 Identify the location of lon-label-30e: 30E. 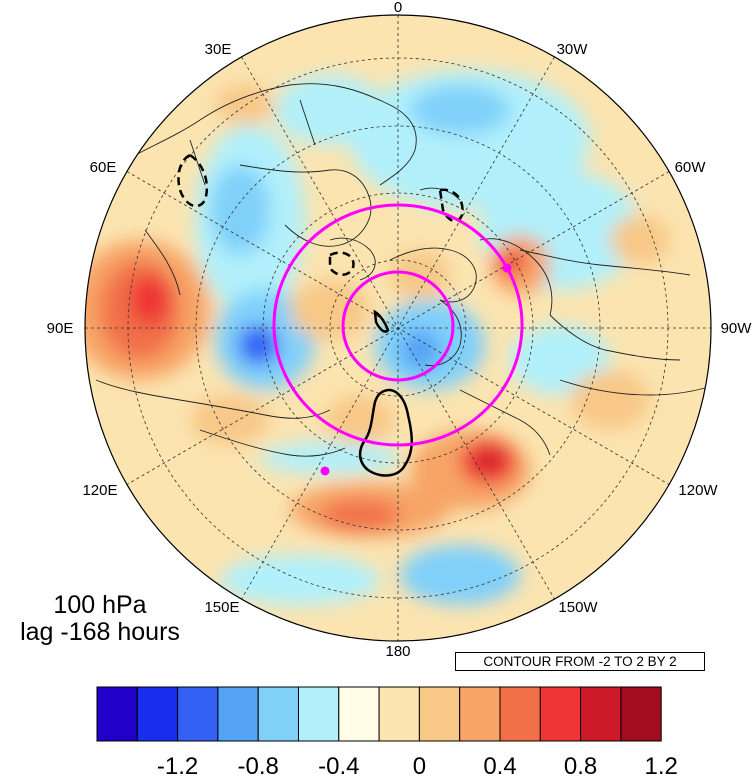
(218, 49).